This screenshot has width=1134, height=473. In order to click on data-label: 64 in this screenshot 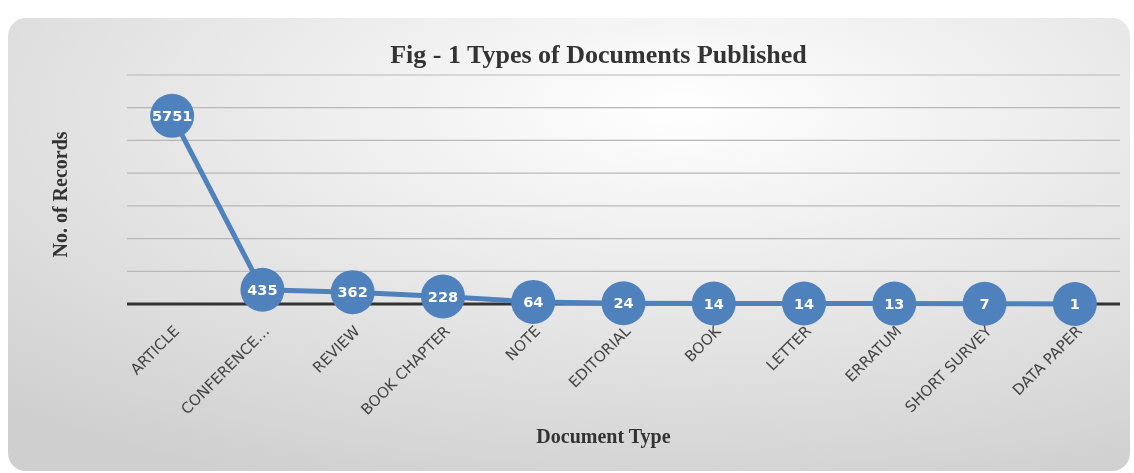, I will do `click(533, 301)`.